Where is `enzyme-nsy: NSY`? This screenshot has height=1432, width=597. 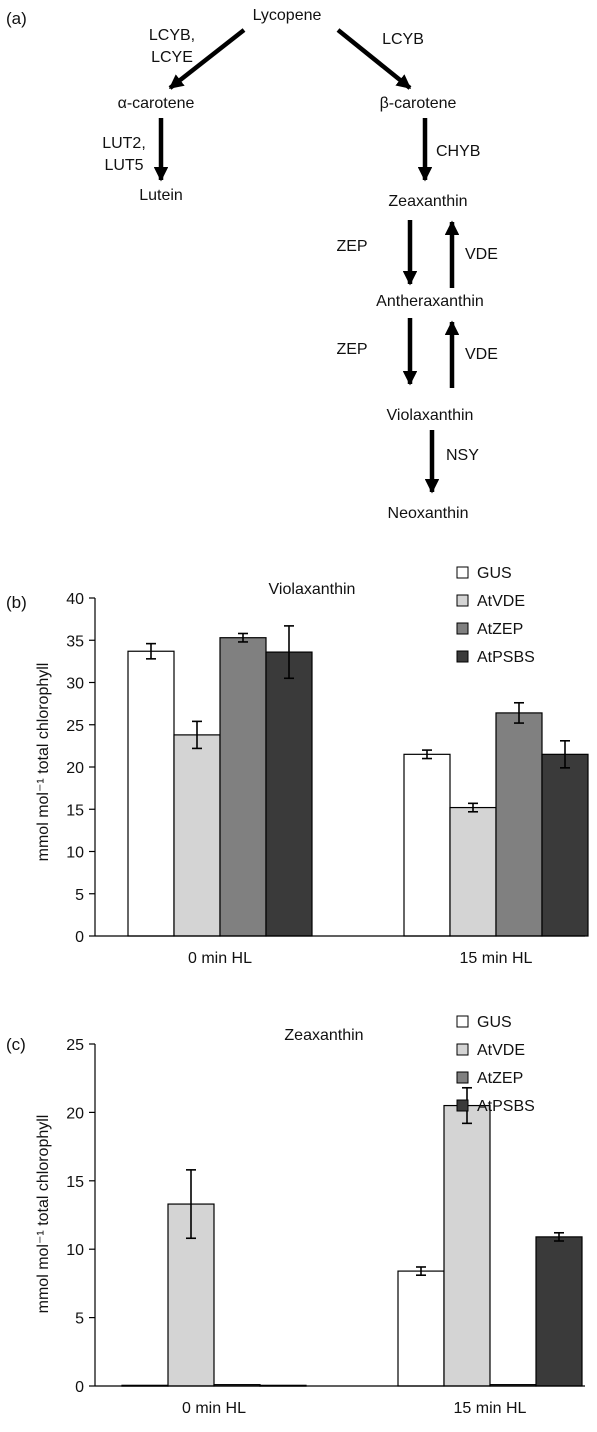 enzyme-nsy: NSY is located at coordinates (462, 455).